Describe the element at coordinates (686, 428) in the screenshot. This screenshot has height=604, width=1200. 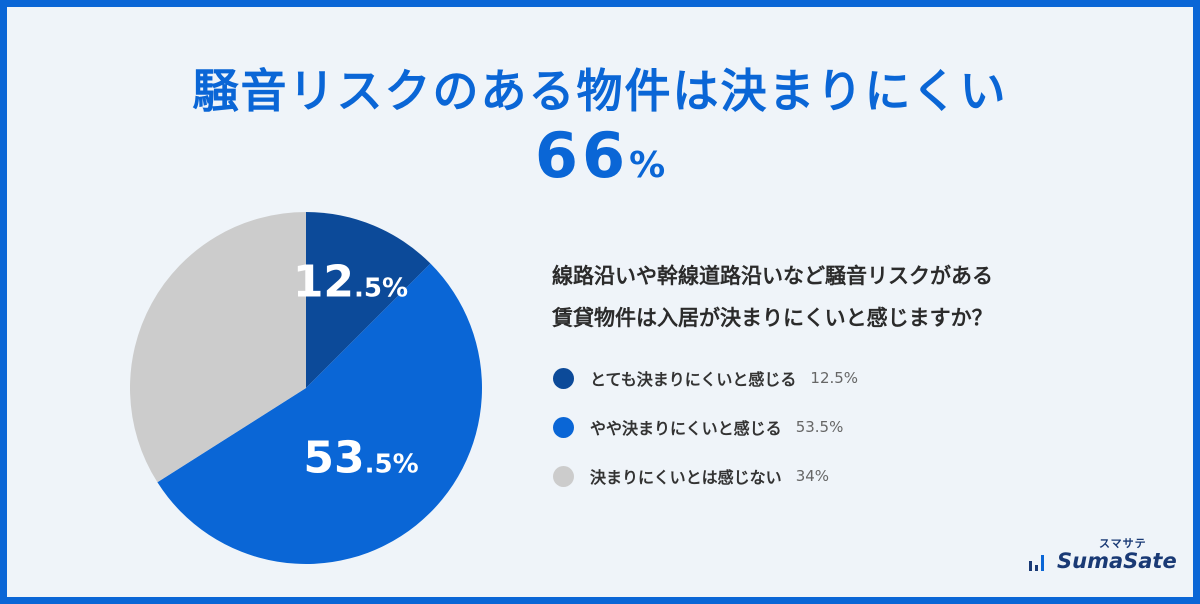
I see `legend-label: やや決まりにくいと感じる` at that location.